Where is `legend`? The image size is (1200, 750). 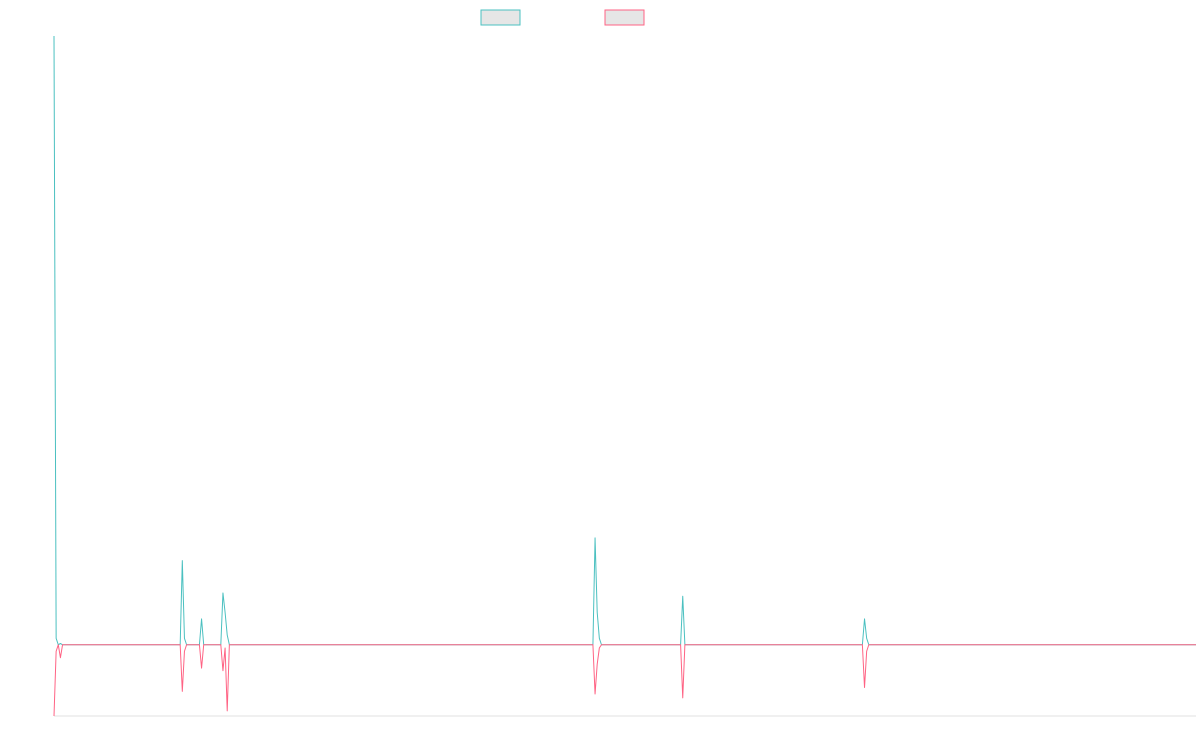
legend is located at coordinates (562, 17).